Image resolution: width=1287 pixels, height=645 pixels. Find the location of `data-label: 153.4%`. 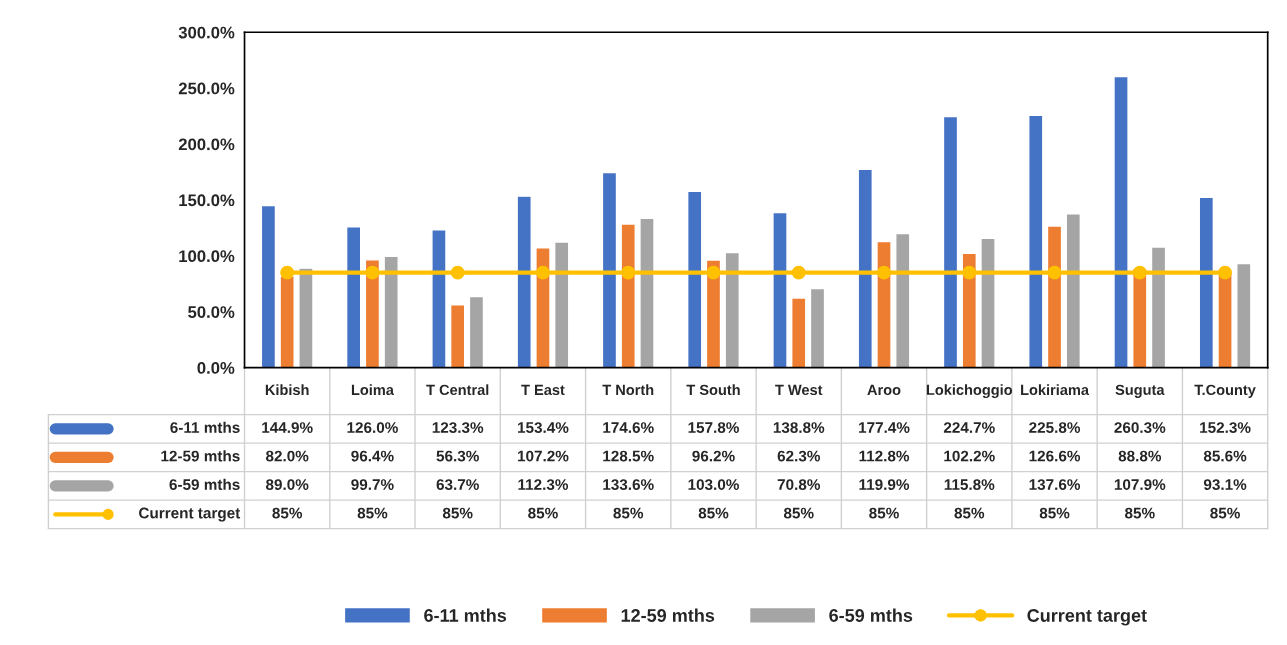

data-label: 153.4% is located at coordinates (543, 427).